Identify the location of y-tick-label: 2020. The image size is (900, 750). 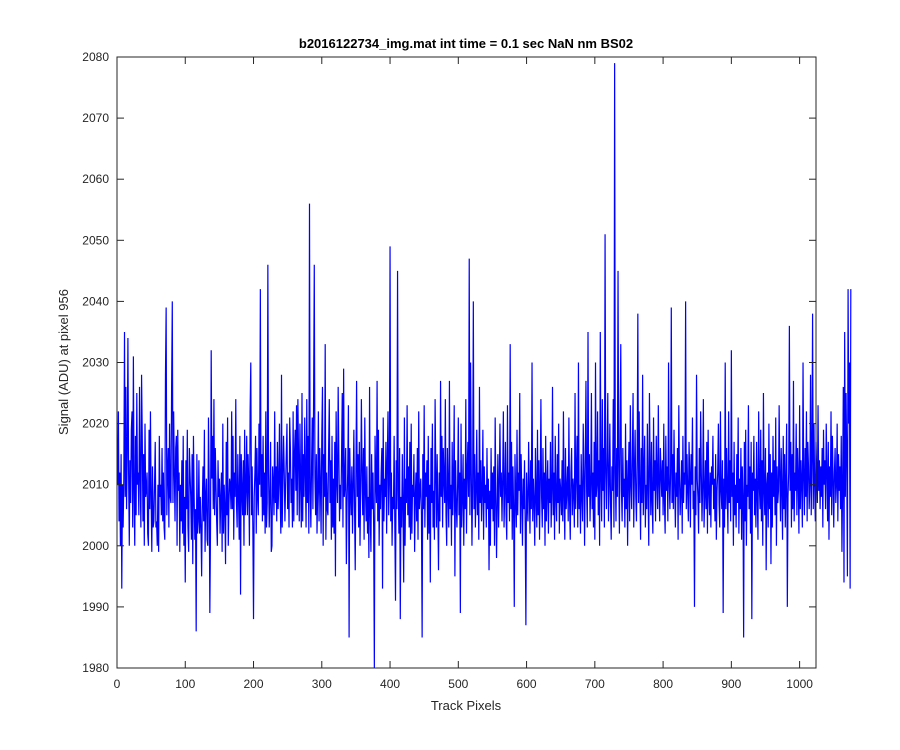
(95, 424).